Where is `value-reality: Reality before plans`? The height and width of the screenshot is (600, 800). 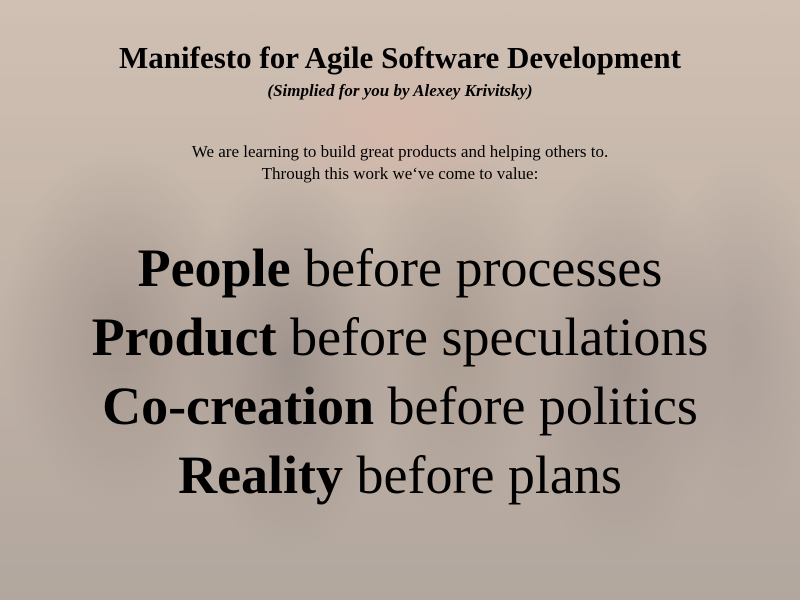 value-reality: Reality before plans is located at coordinates (400, 475).